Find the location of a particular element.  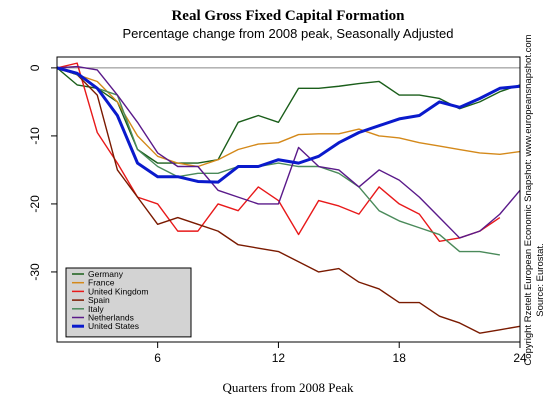

legend-label: United Kingdom is located at coordinates (118, 291).